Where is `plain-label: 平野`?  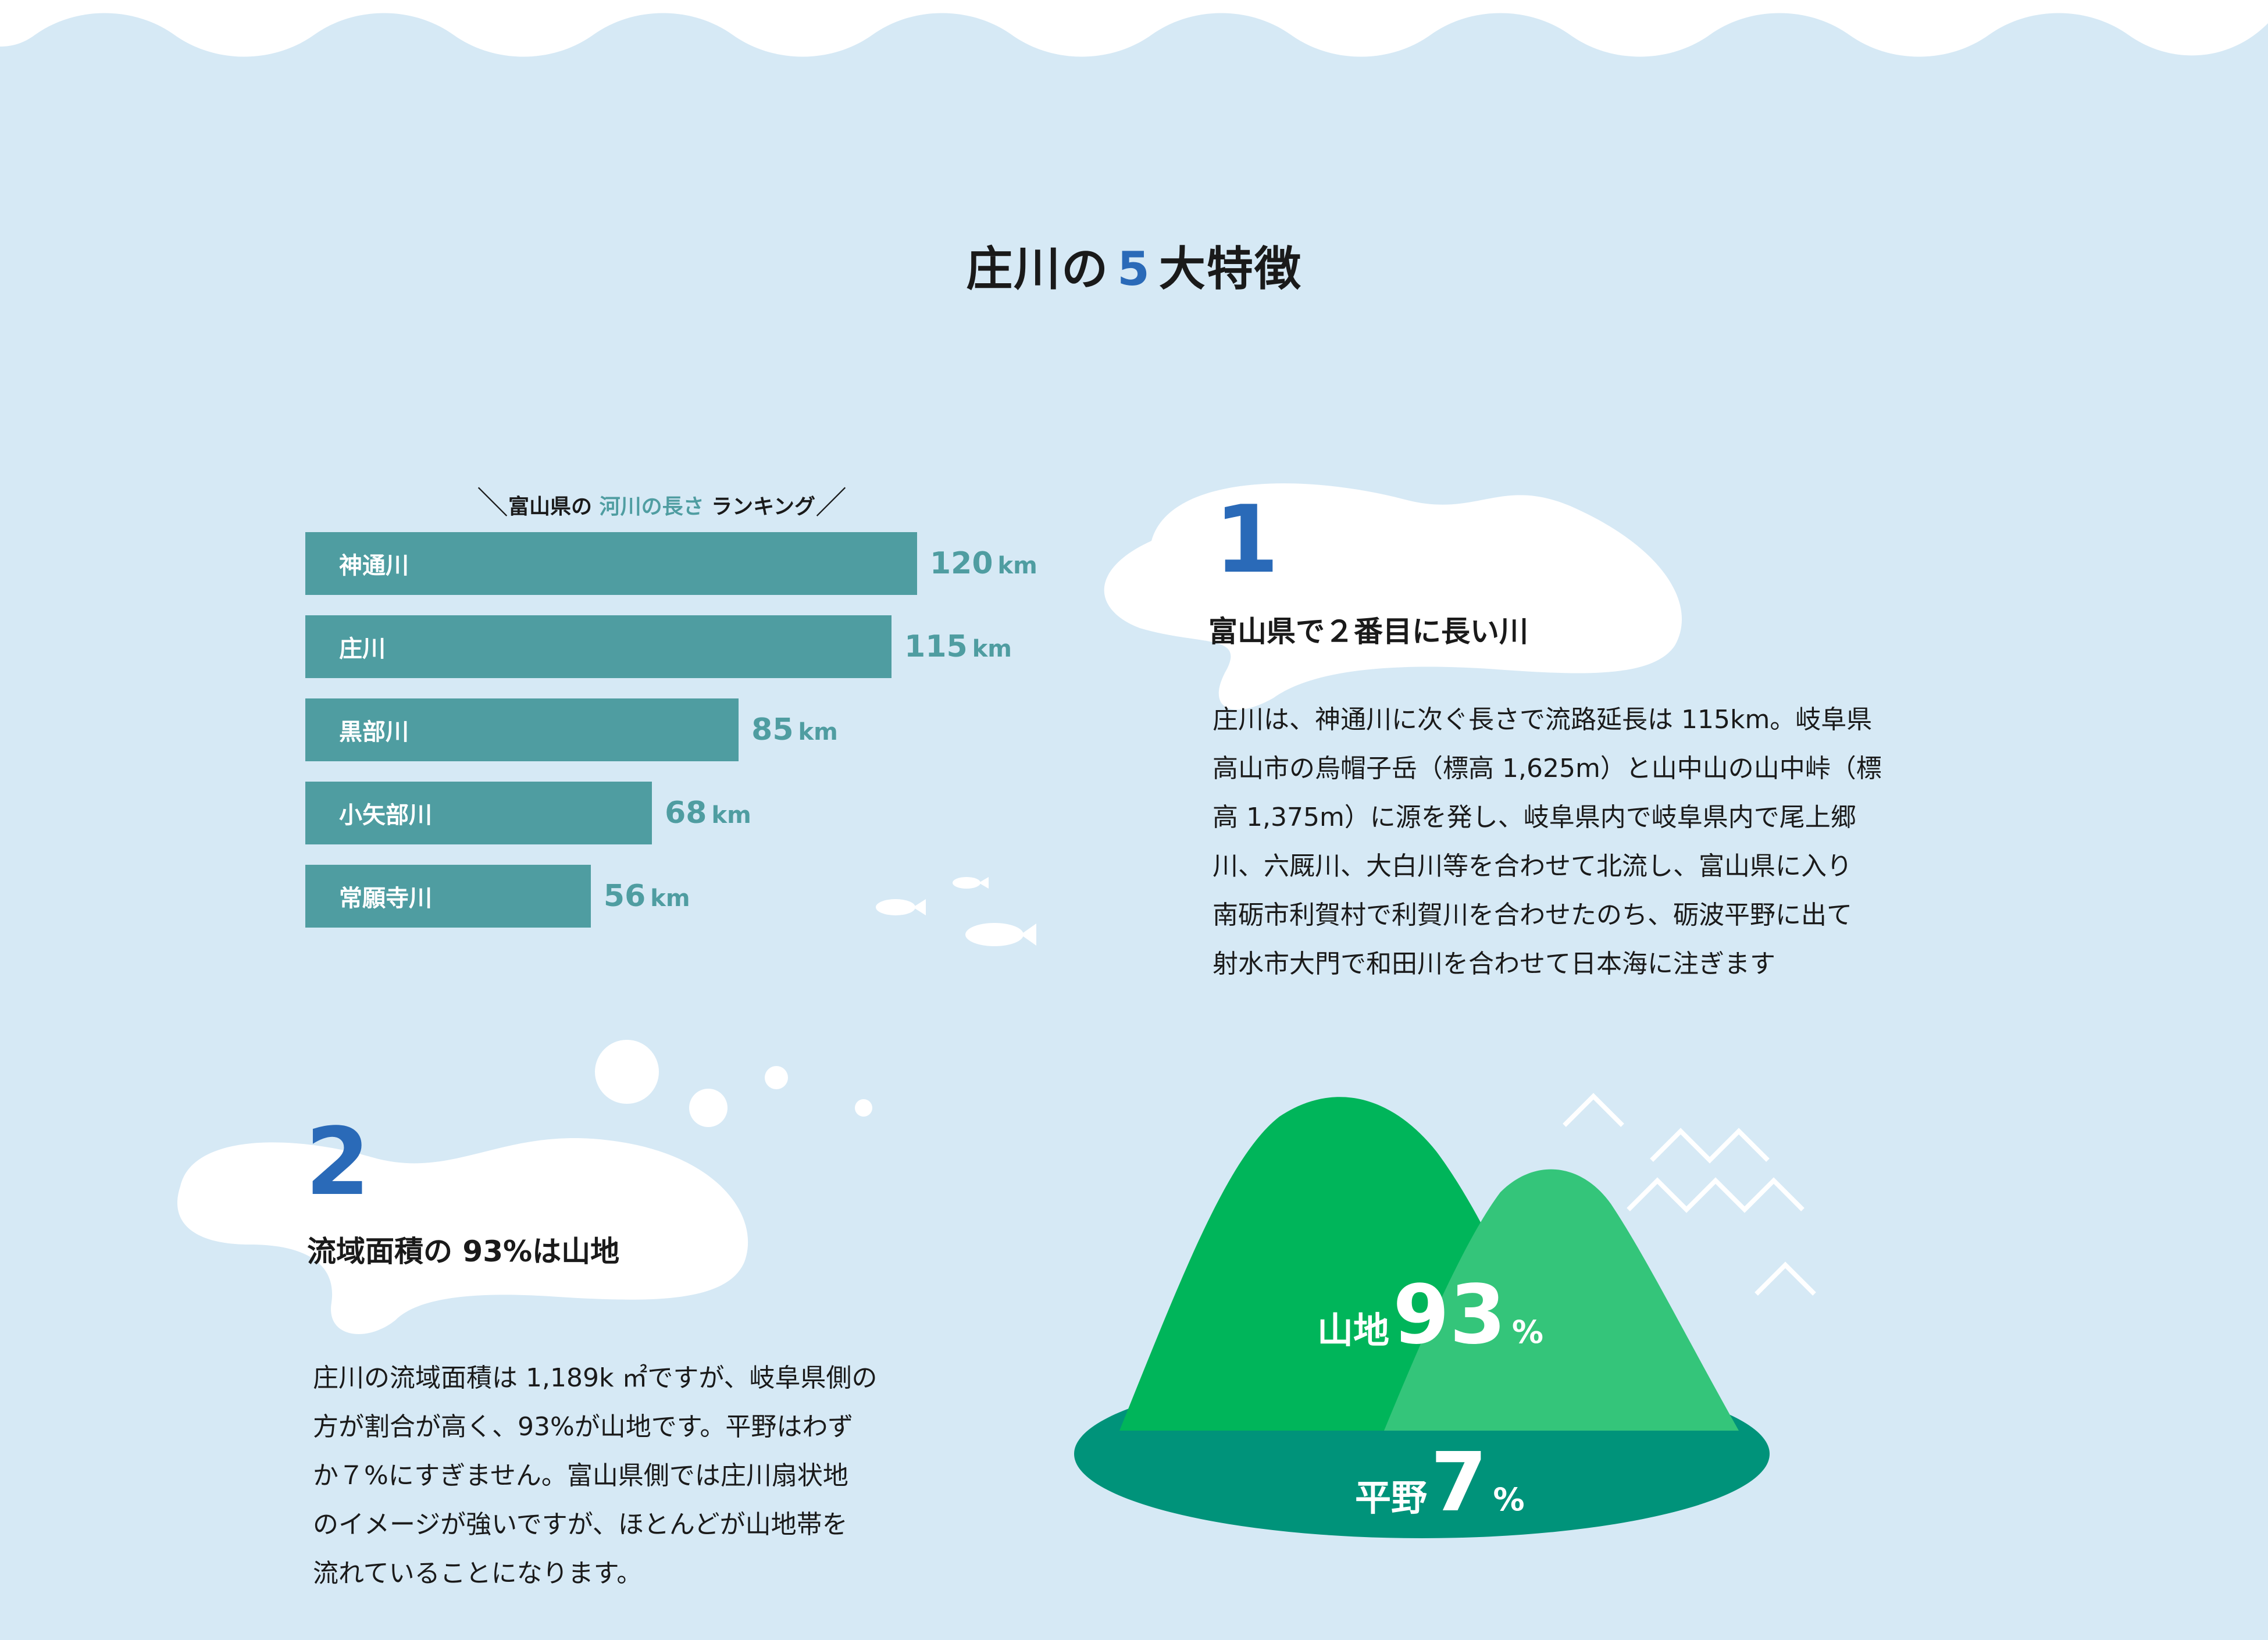
plain-label: 平野 is located at coordinates (1391, 1498).